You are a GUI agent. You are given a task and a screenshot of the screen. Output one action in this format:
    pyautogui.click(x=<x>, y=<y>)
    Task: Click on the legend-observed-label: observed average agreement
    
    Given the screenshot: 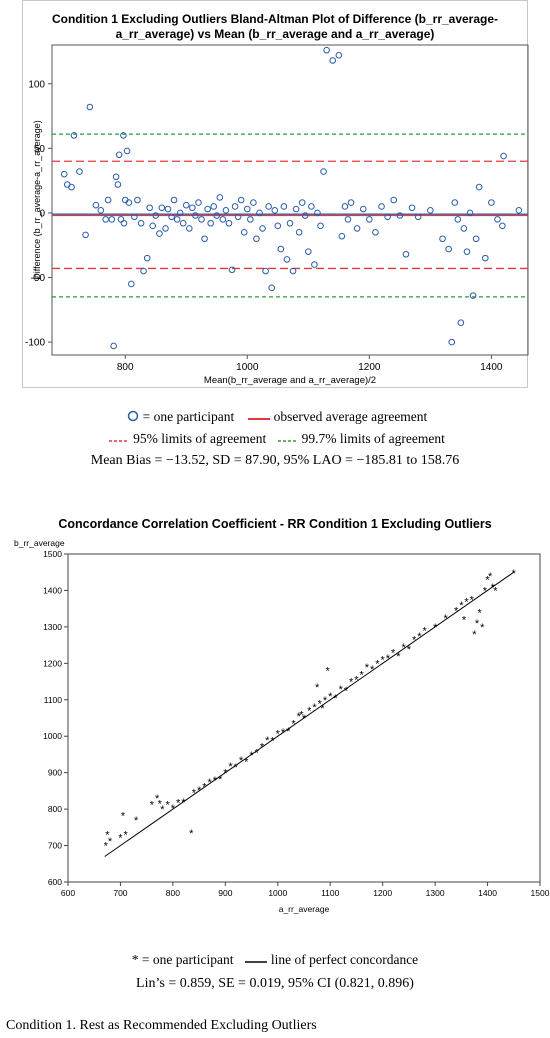 What is the action you would take?
    pyautogui.click(x=350, y=416)
    